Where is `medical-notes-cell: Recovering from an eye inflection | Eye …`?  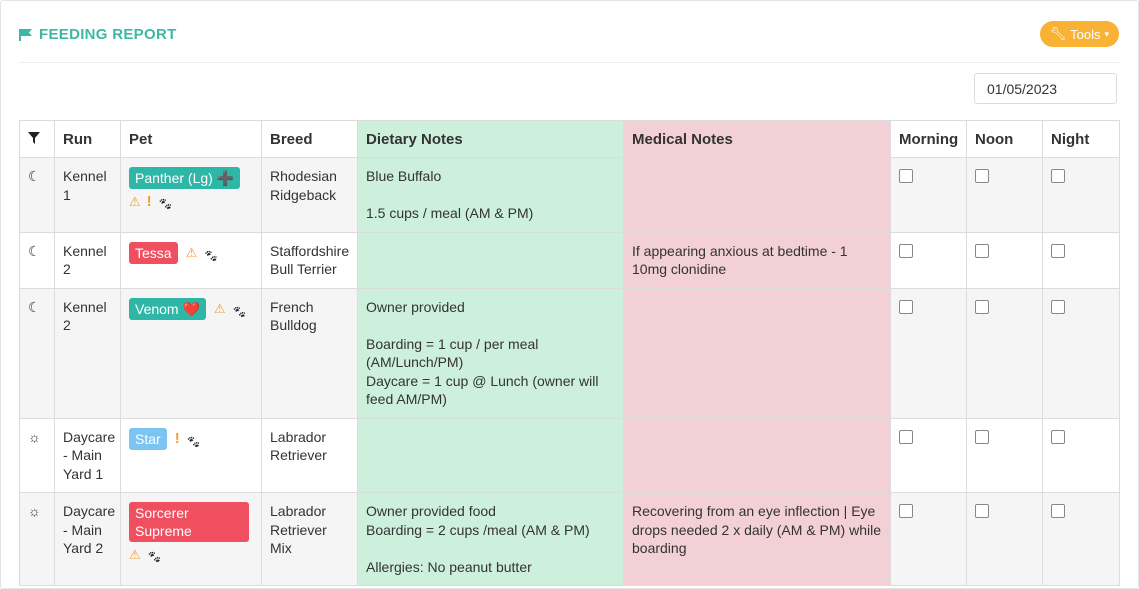
medical-notes-cell: Recovering from an eye inflection | Eye … is located at coordinates (757, 539).